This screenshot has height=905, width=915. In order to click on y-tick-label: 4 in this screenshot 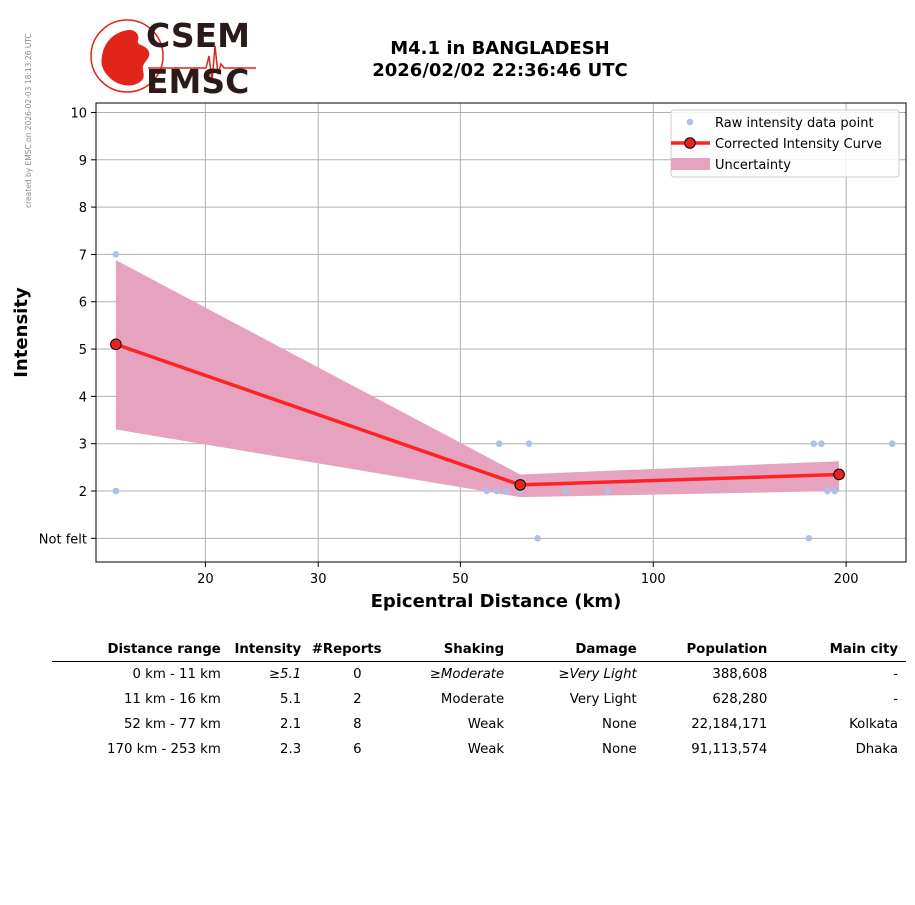, I will do `click(83, 397)`.